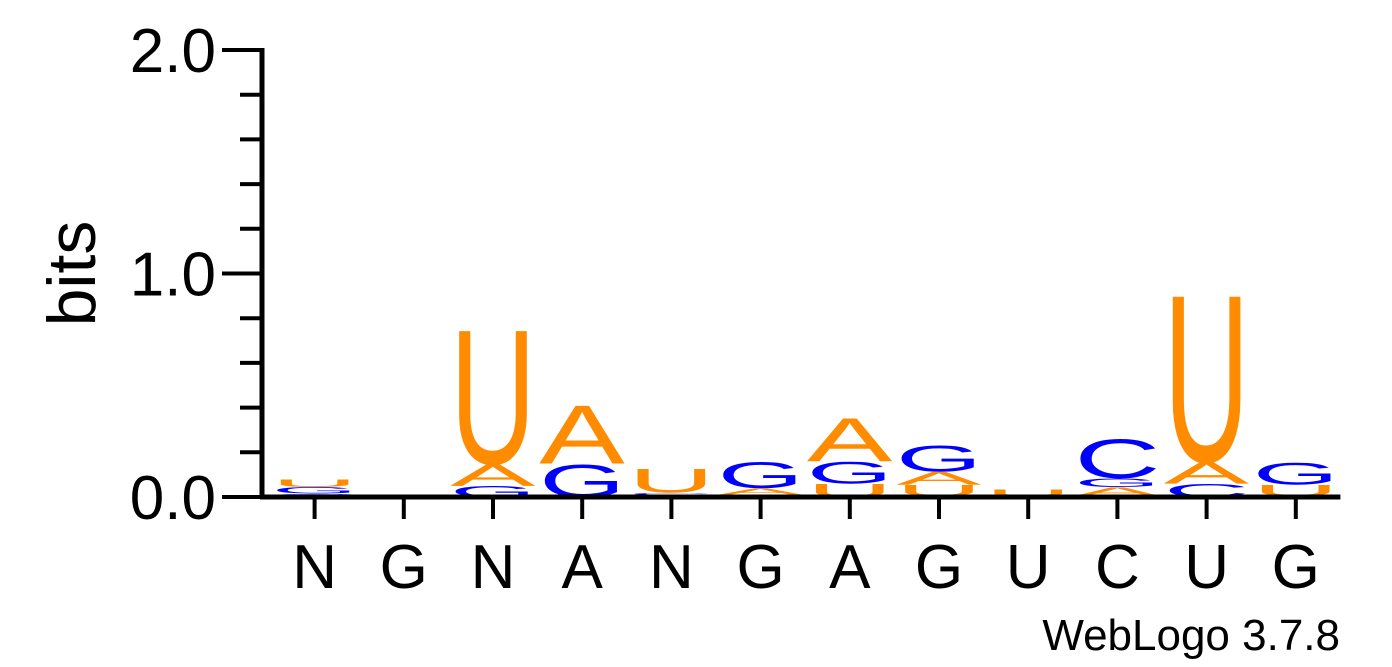 The image size is (1392, 667). I want to click on x-tick-label: C, so click(1117, 567).